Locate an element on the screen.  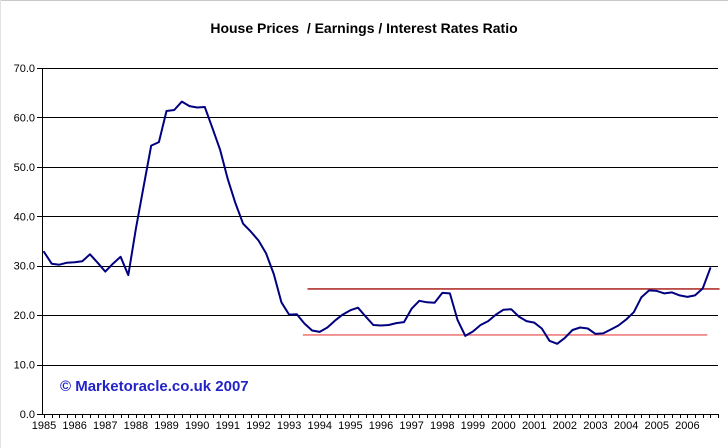
x-axis-label-1998: 1998 is located at coordinates (442, 426).